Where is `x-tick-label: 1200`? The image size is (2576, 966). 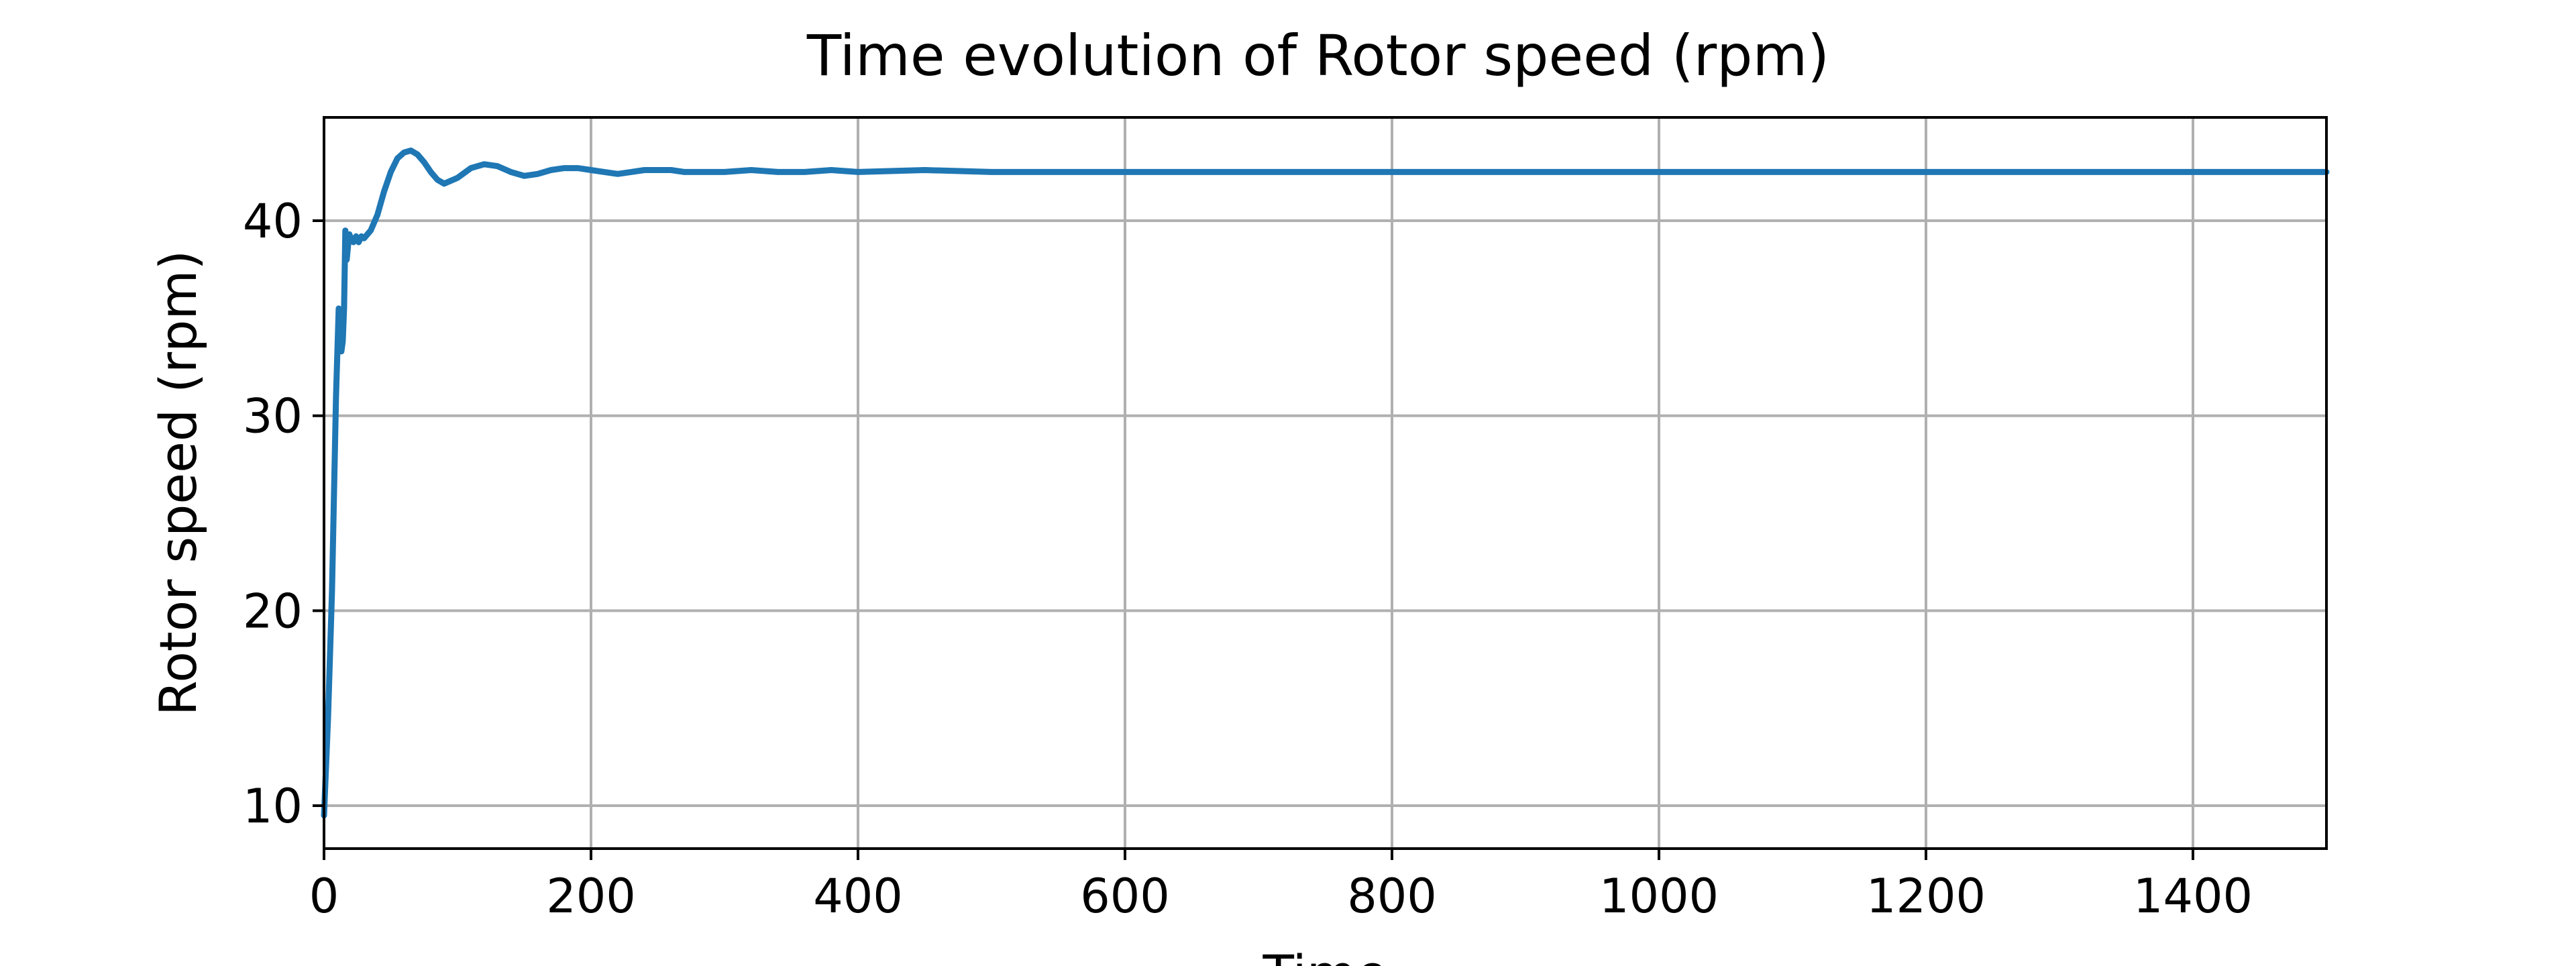
x-tick-label: 1200 is located at coordinates (1926, 896).